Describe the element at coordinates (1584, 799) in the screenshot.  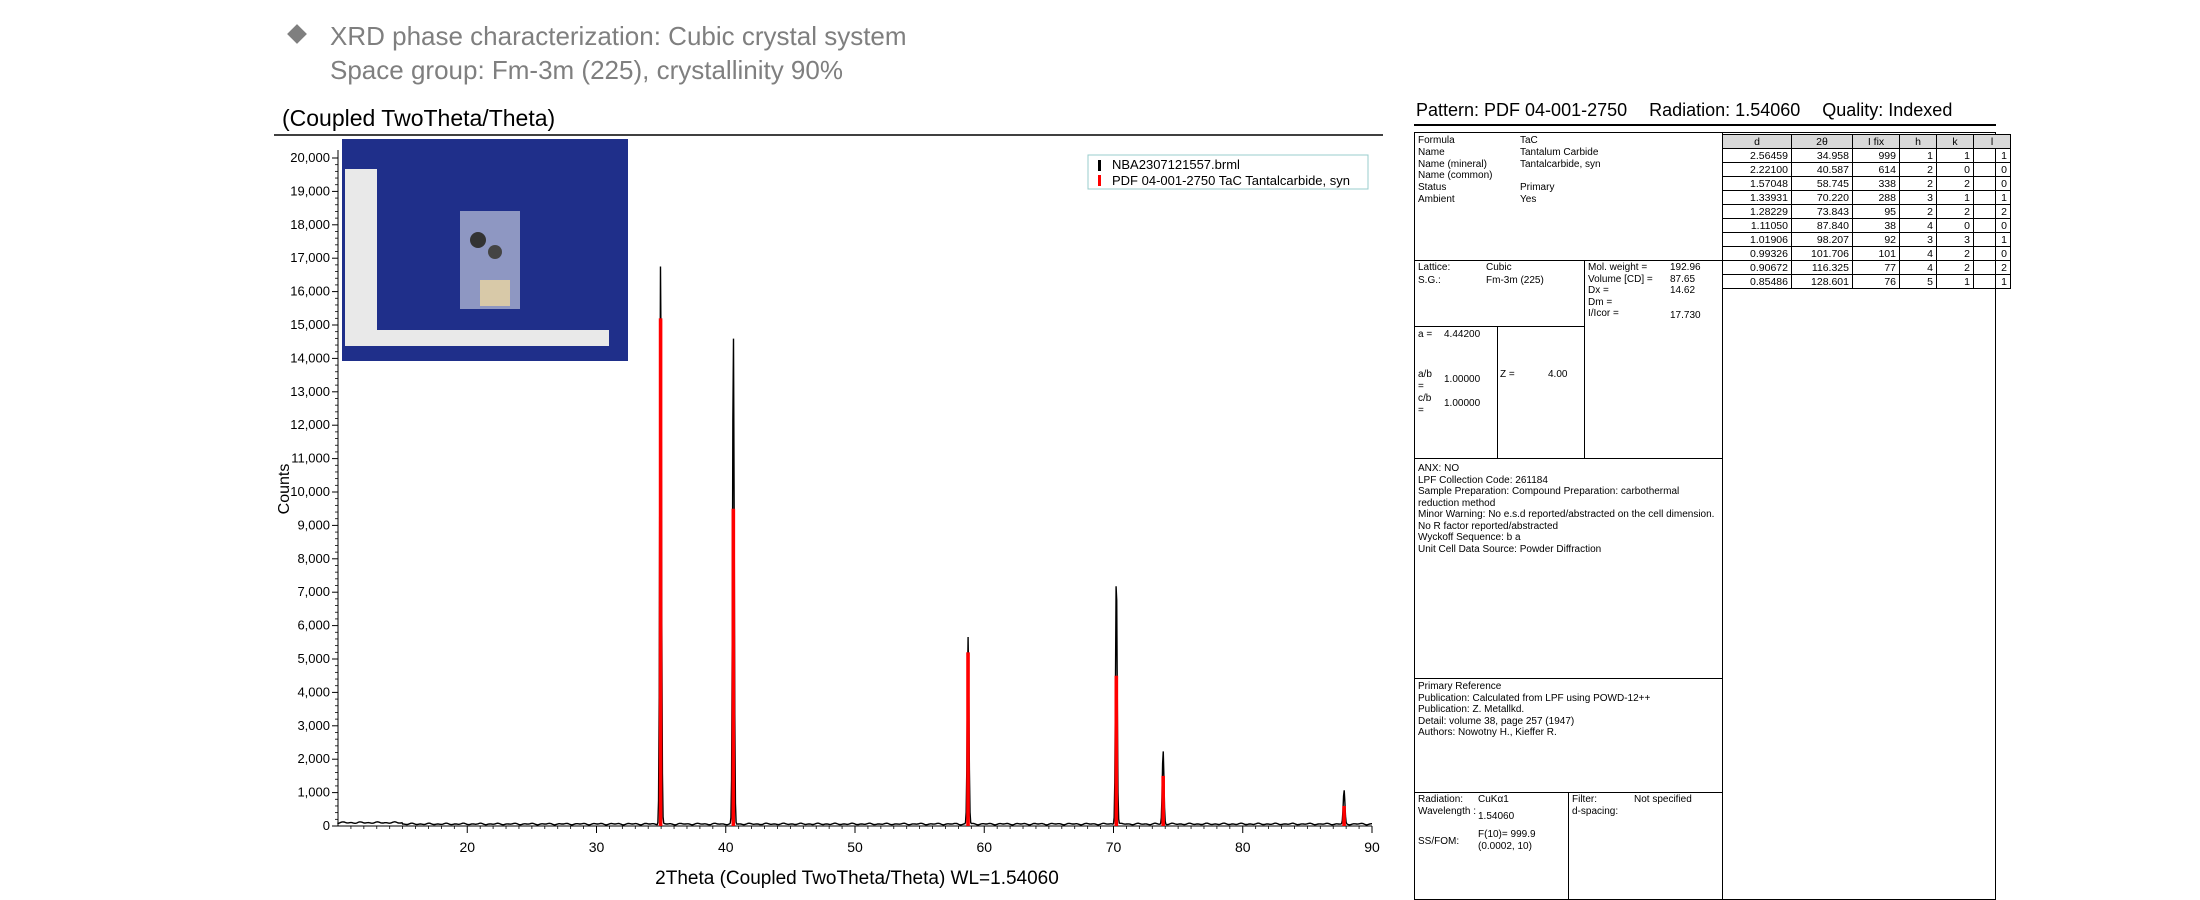
I see `filter-label: Filter:` at that location.